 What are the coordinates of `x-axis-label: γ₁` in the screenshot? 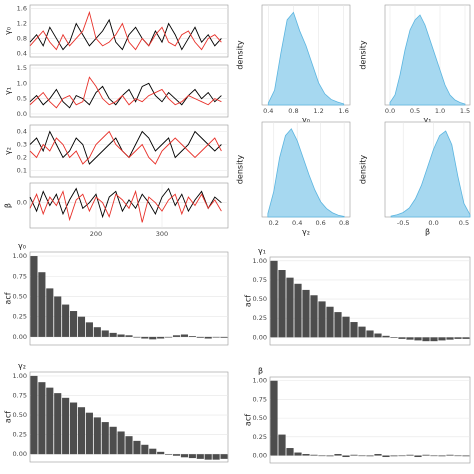 It's located at (428, 120).